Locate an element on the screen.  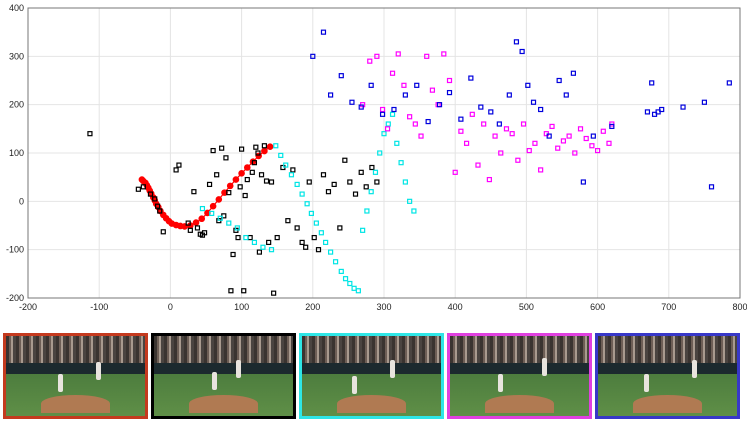
x-tick-label: -100 is located at coordinates (99, 306).